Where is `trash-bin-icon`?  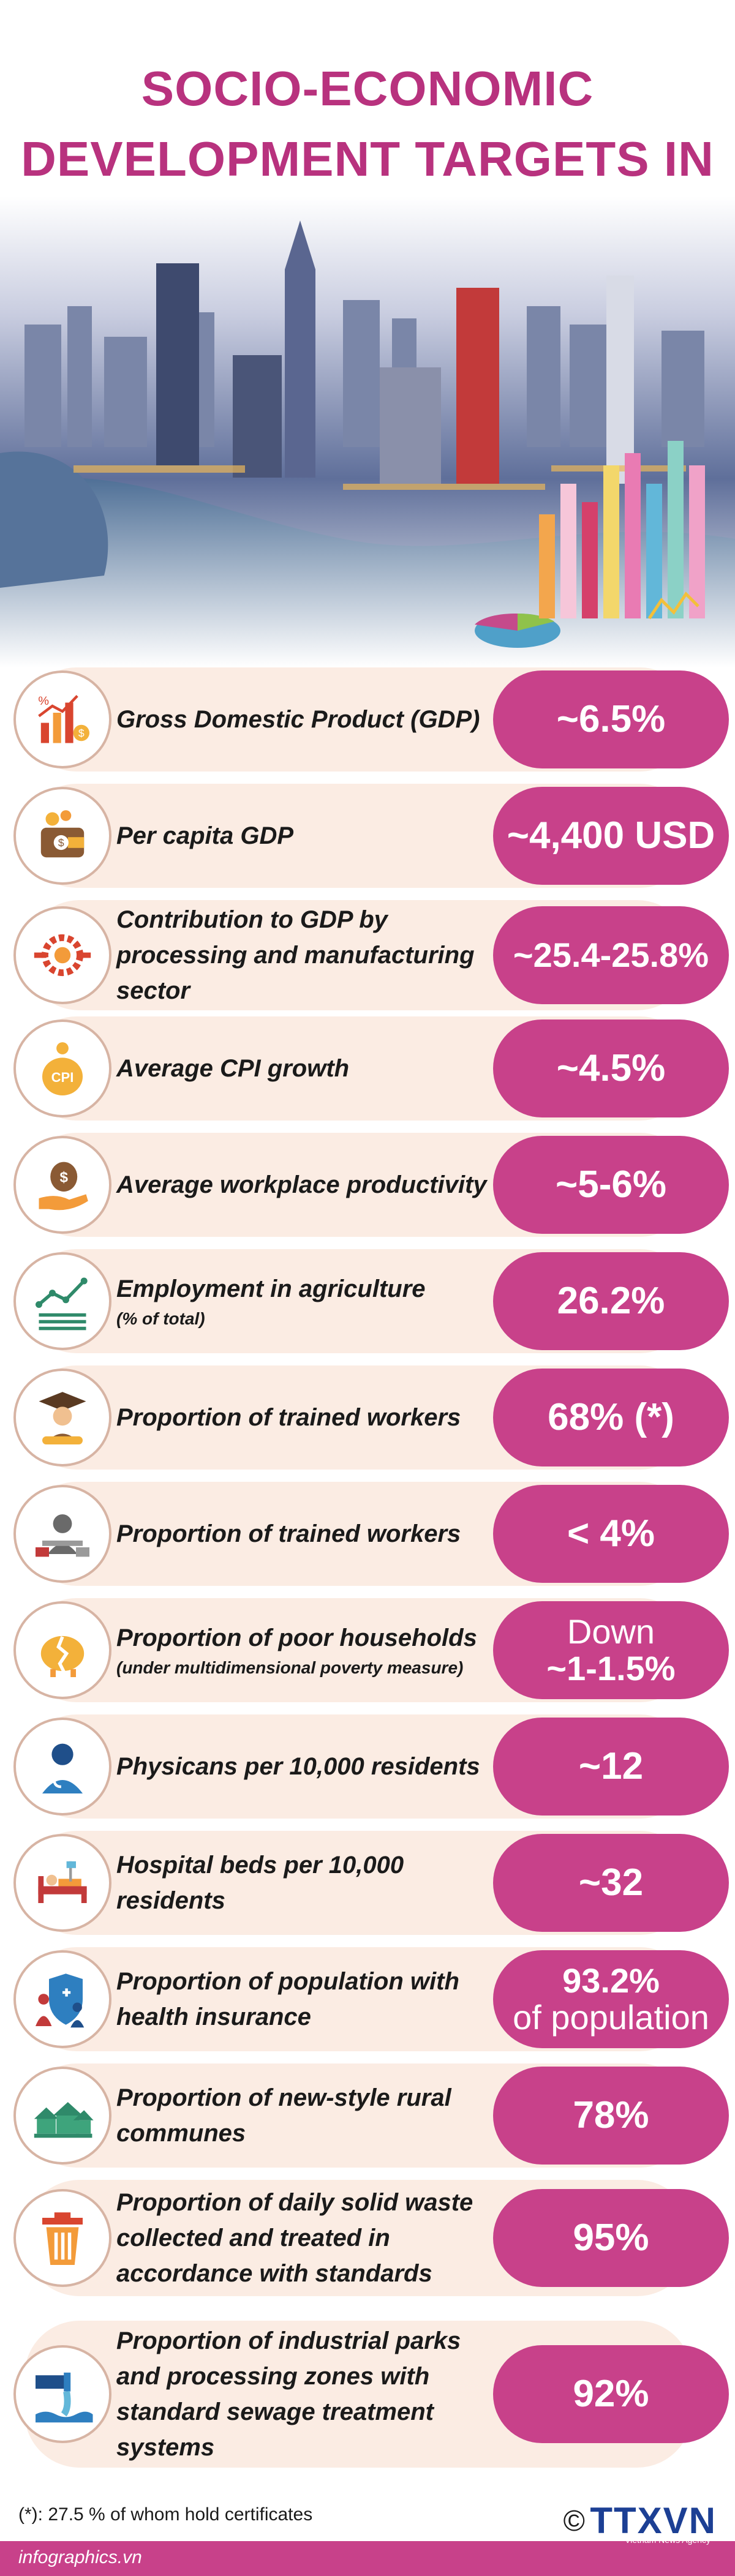
trash-bin-icon is located at coordinates (62, 2238).